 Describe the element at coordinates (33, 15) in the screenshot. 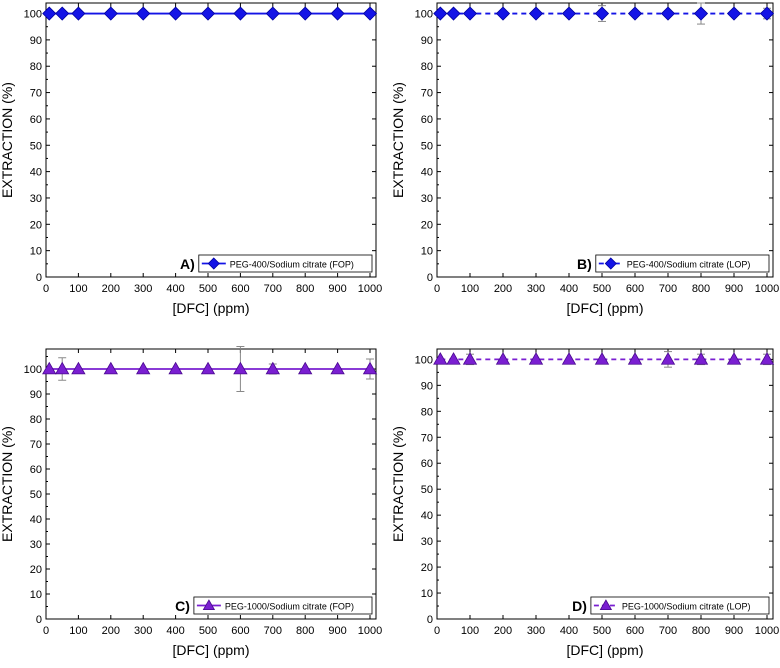

I see `y-tick-label: 100` at that location.